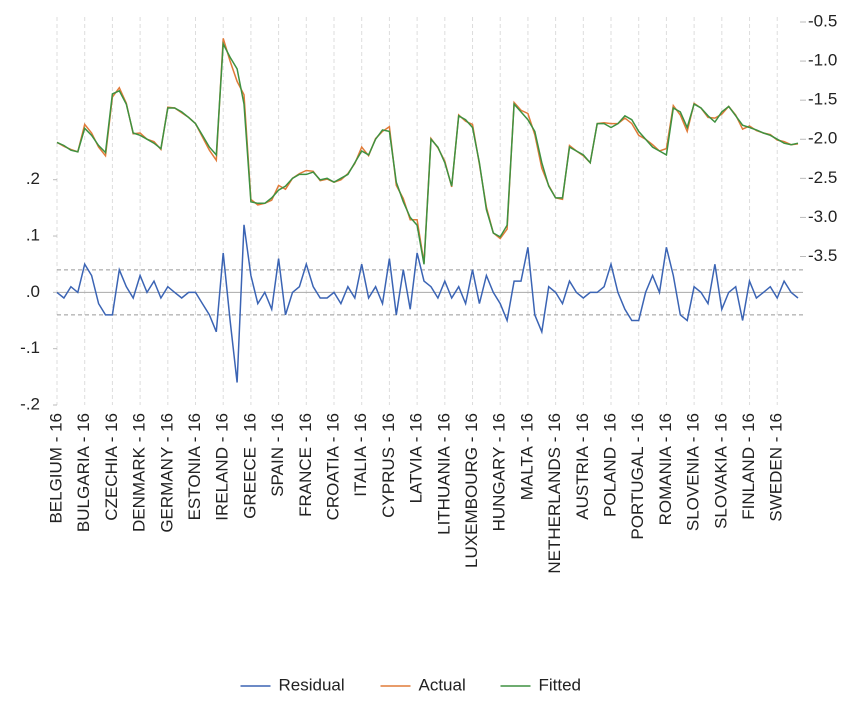  What do you see at coordinates (277, 455) in the screenshot?
I see `x-tick-label: SPAIN - 16` at bounding box center [277, 455].